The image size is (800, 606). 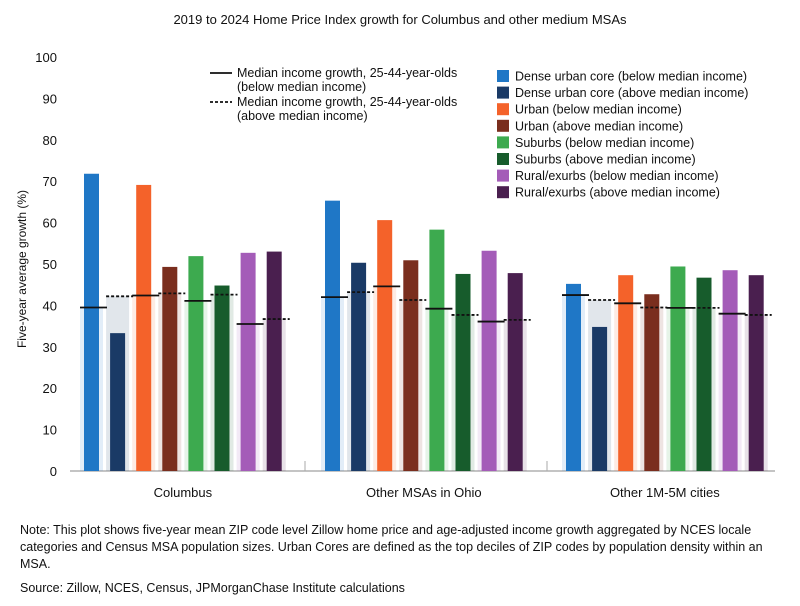 I want to click on y-tick-label: 30, so click(x=50, y=347).